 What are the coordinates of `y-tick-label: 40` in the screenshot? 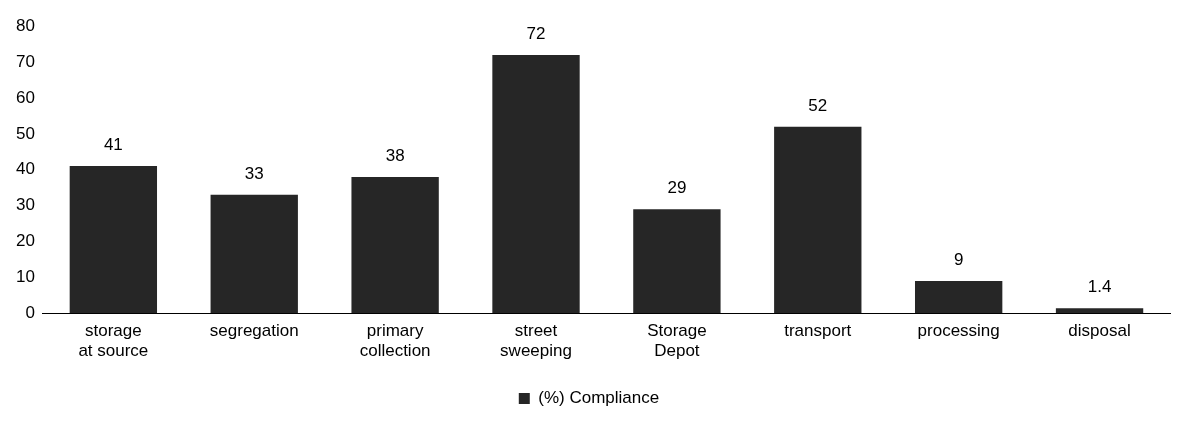 It's located at (25, 169).